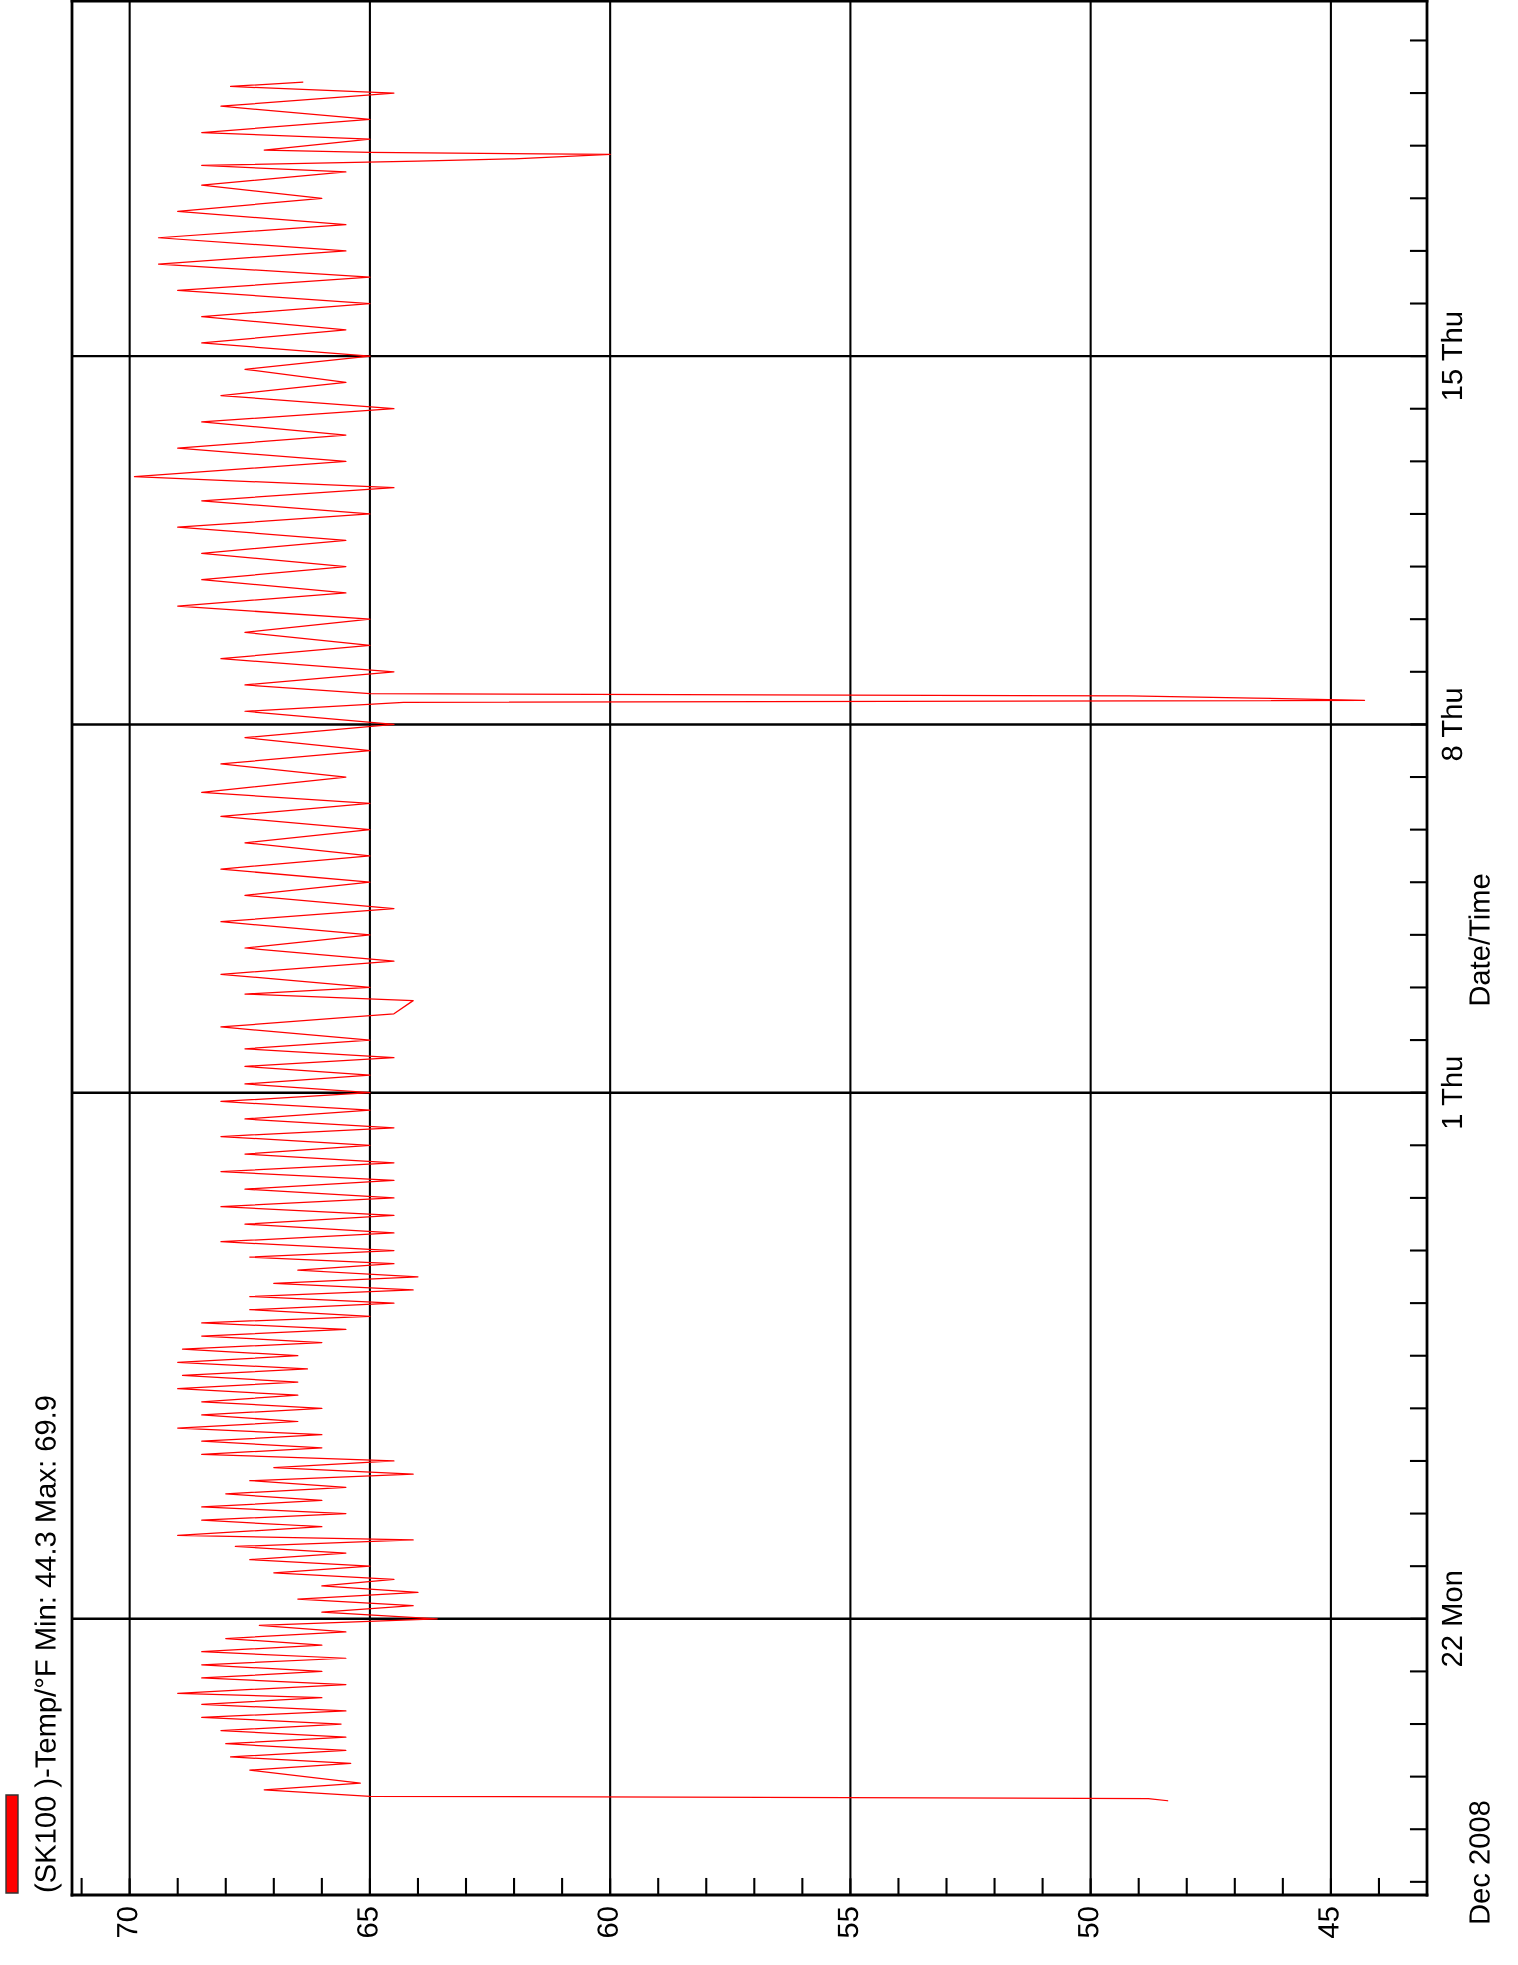 Image resolution: width=1518 pixels, height=1965 pixels. Describe the element at coordinates (607, 1922) in the screenshot. I see `x-tick-label: 60` at that location.